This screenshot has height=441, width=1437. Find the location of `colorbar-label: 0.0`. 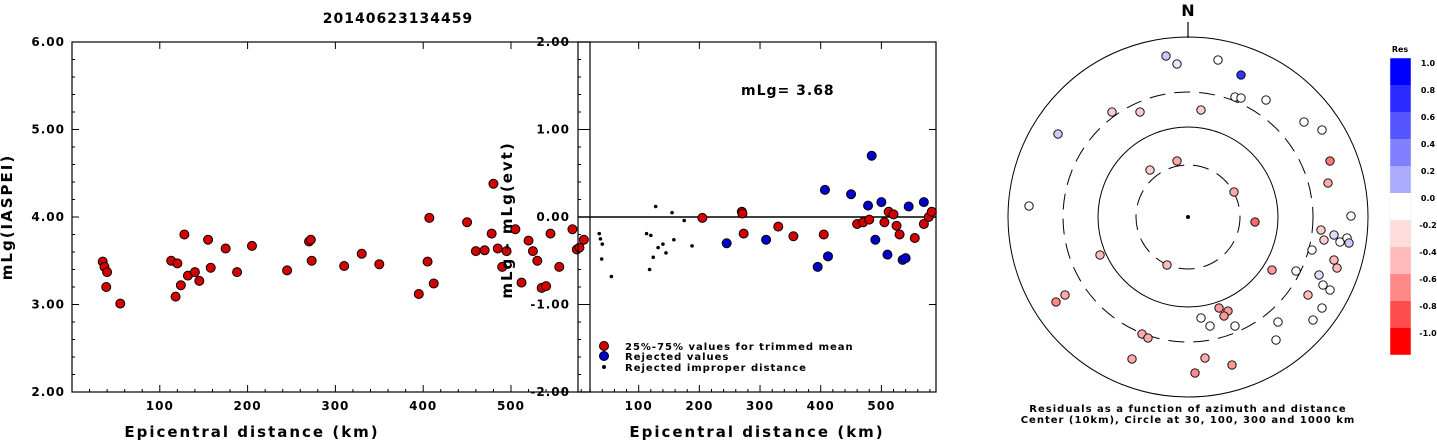

colorbar-label: 0.0 is located at coordinates (1428, 198).